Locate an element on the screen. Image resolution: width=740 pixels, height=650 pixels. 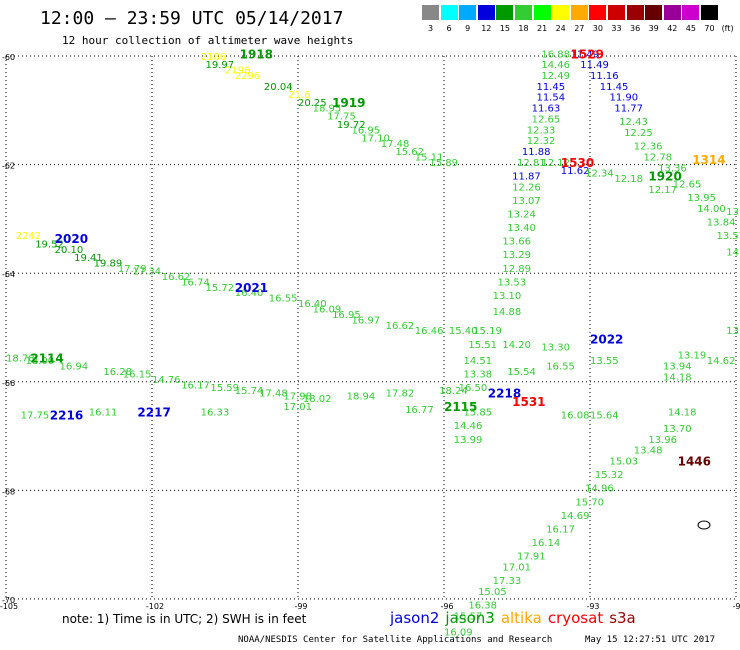
track-time-label: 2115 is located at coordinates (460, 407).